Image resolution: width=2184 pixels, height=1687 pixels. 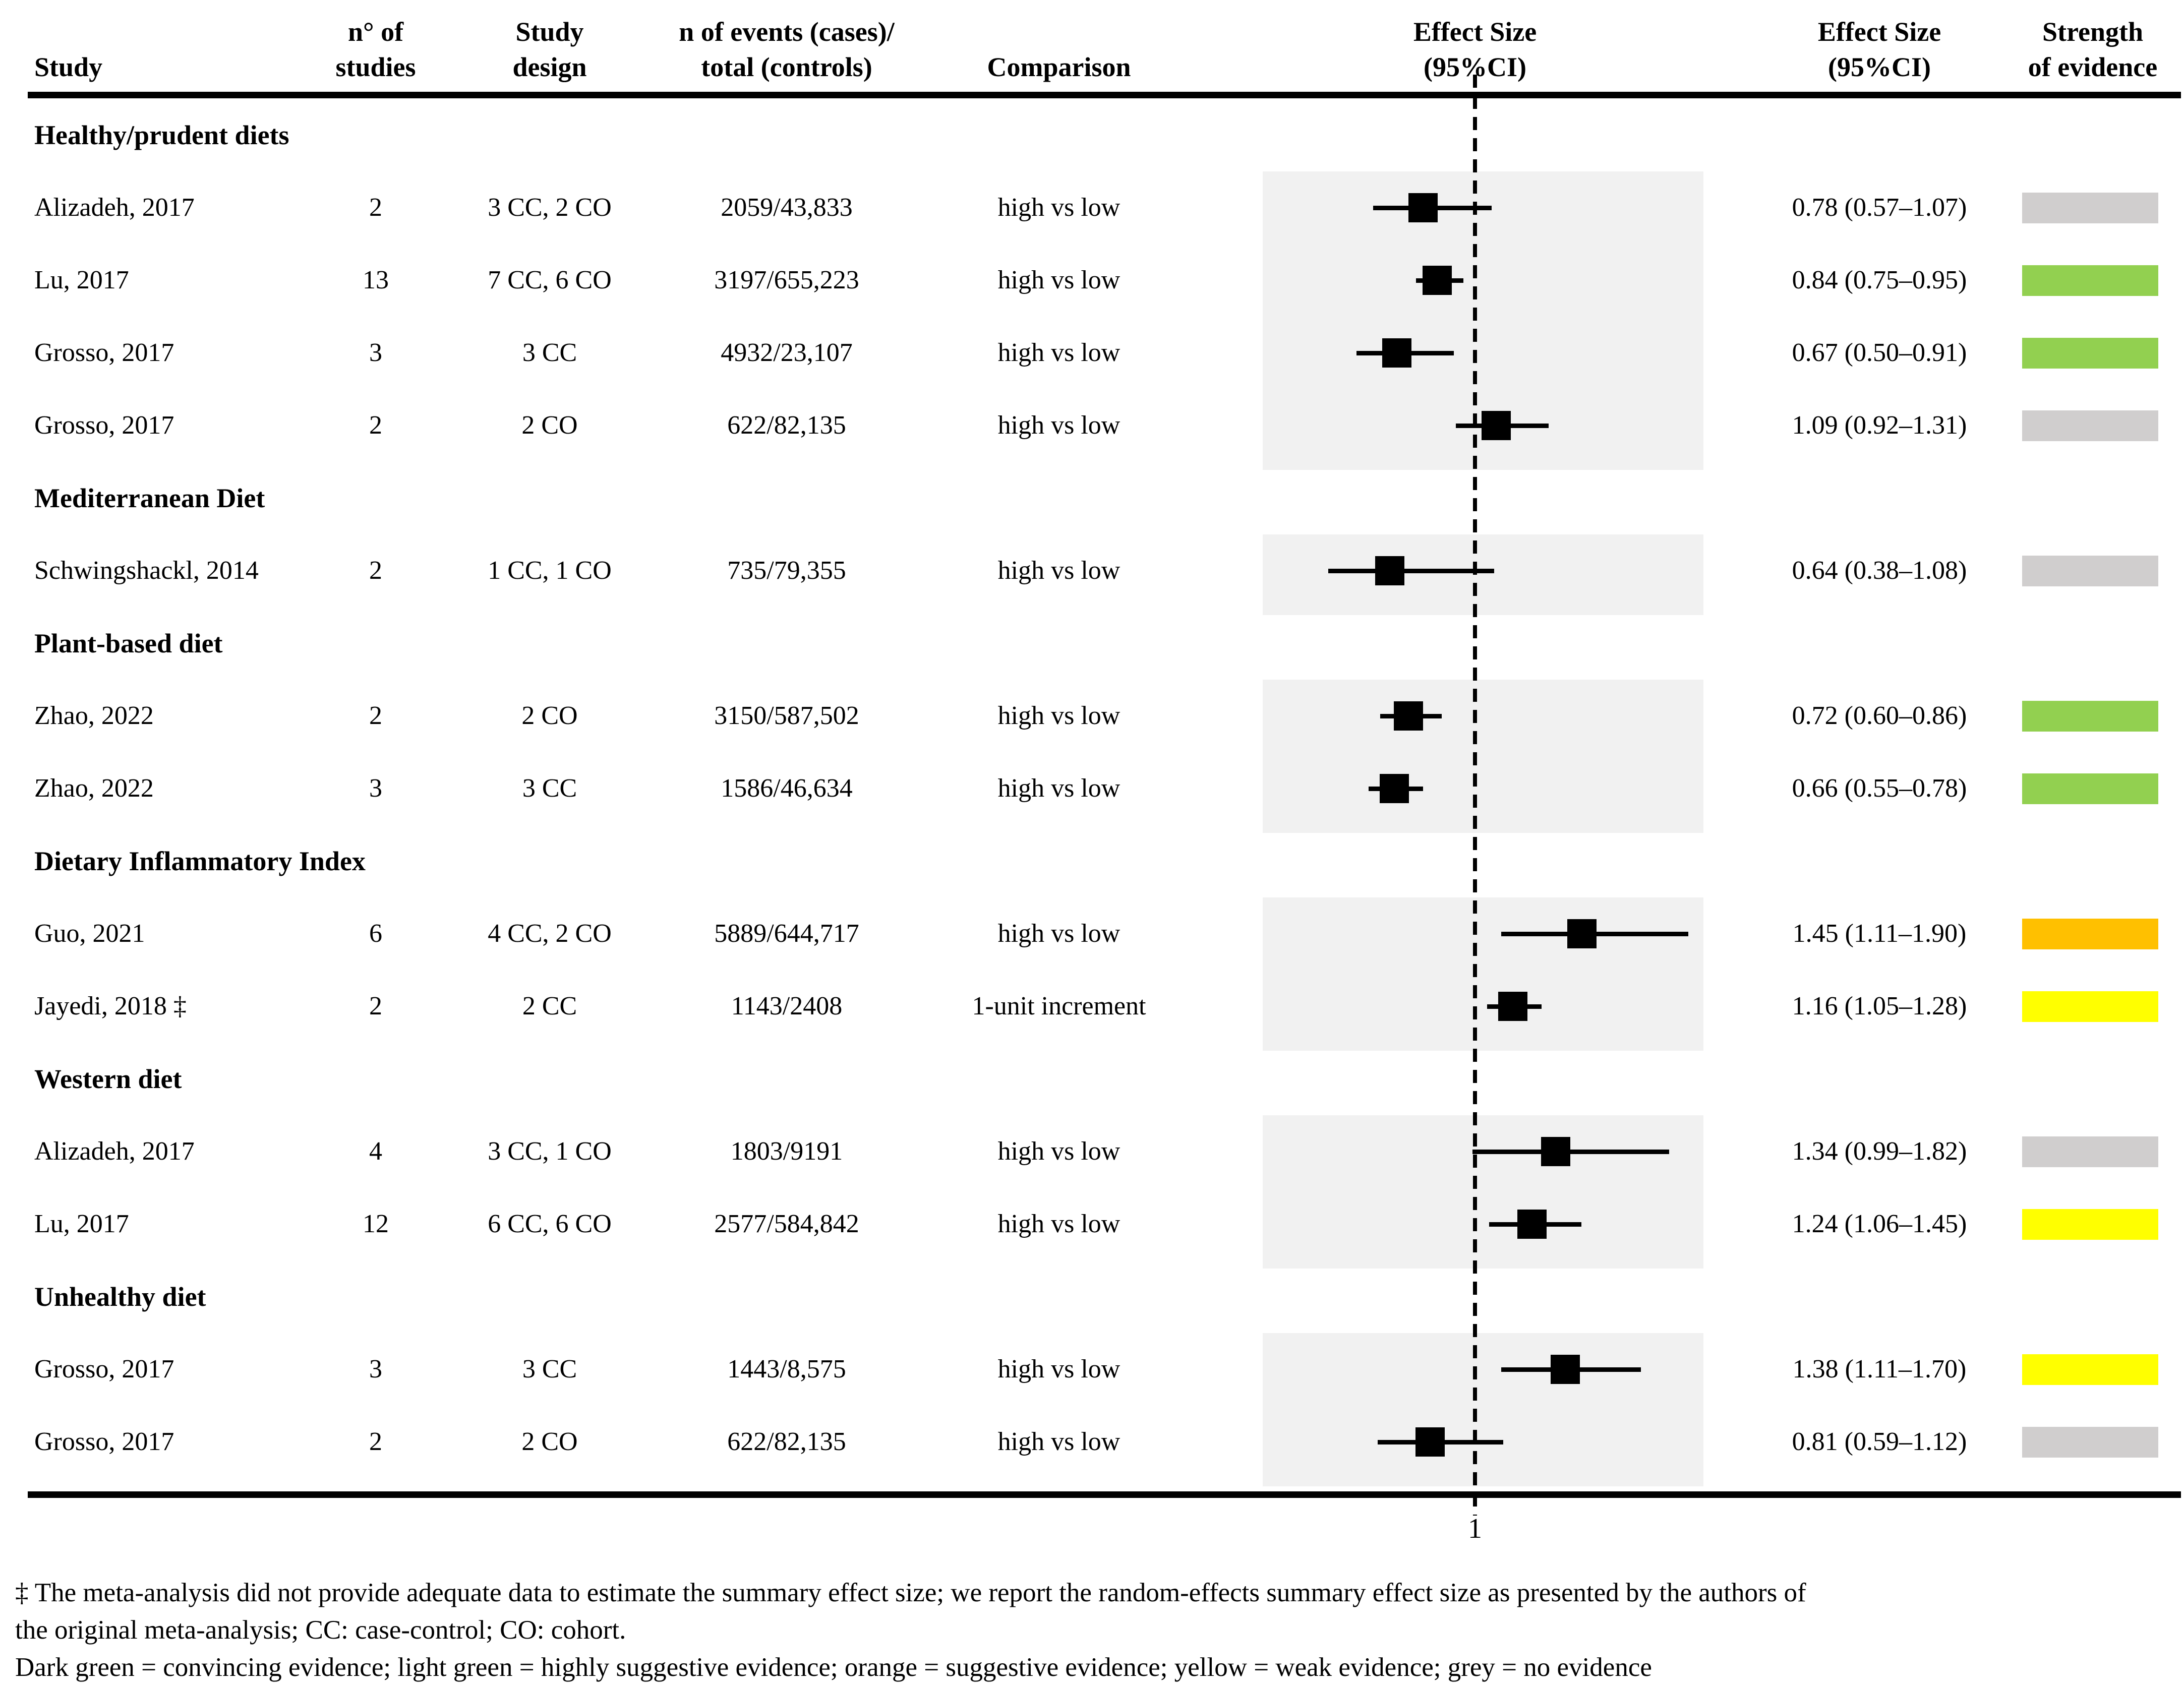 I want to click on study-design-value: 1 CC, 1 CO, so click(x=550, y=570).